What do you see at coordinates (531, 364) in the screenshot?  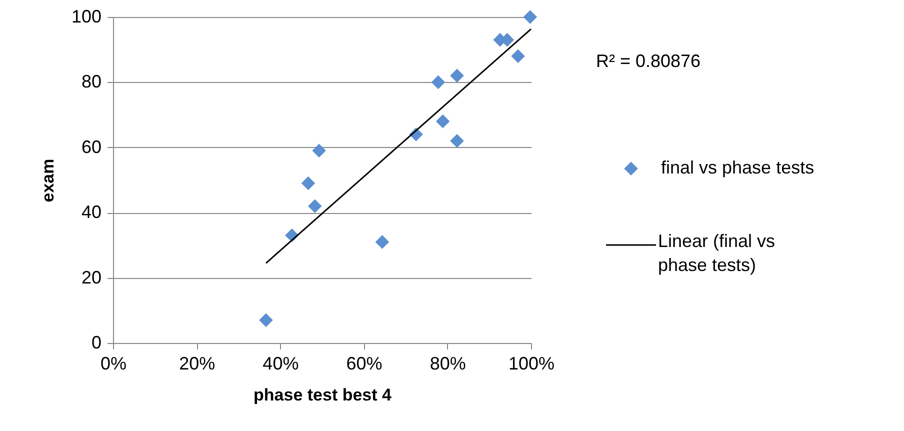 I see `x-tick-label: 100%` at bounding box center [531, 364].